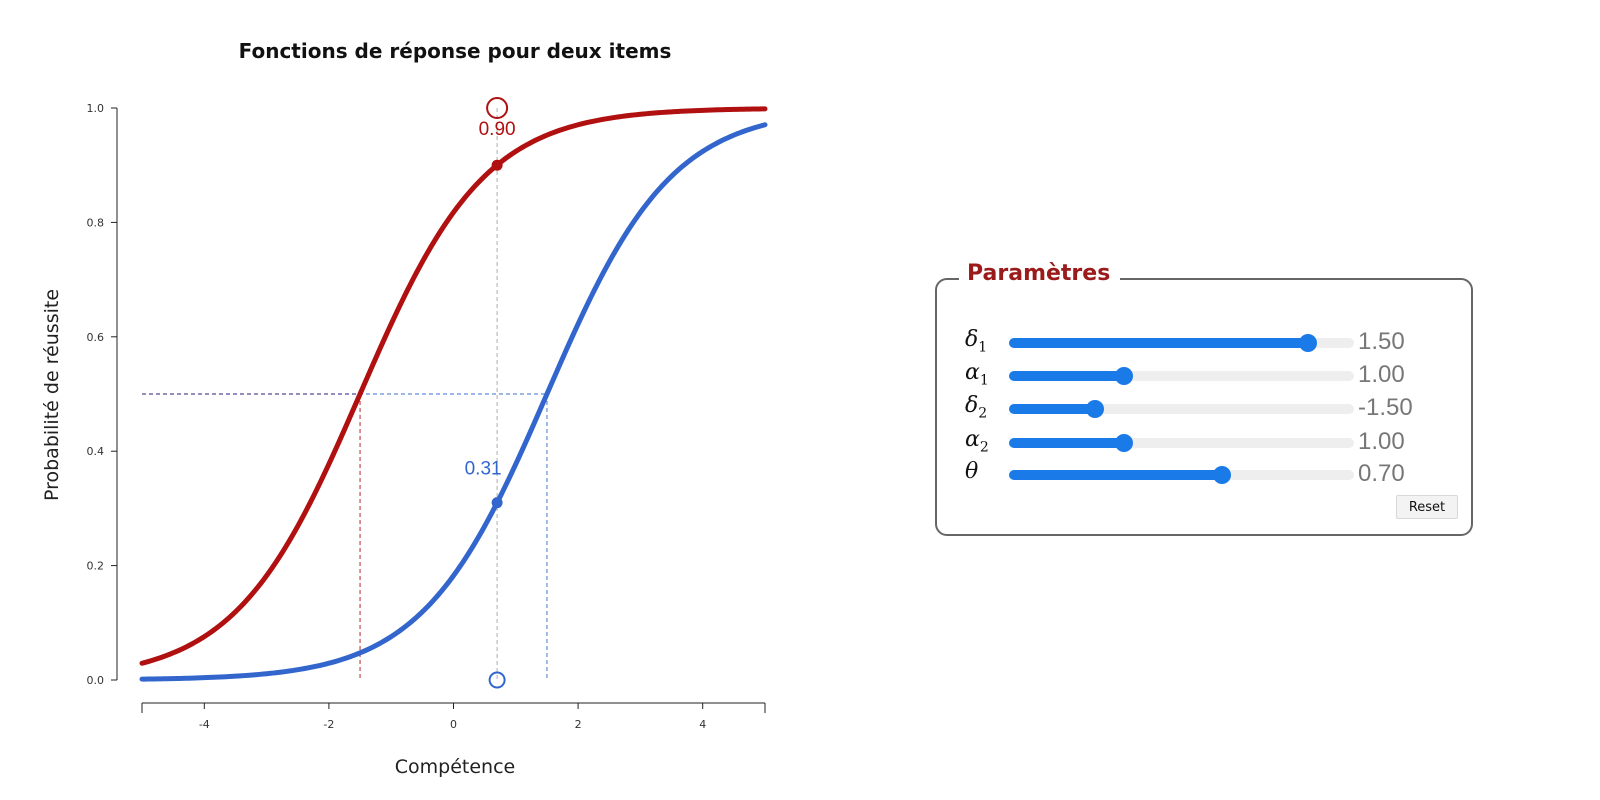  What do you see at coordinates (1040, 273) in the screenshot?
I see `panel-legend: Paramètres` at bounding box center [1040, 273].